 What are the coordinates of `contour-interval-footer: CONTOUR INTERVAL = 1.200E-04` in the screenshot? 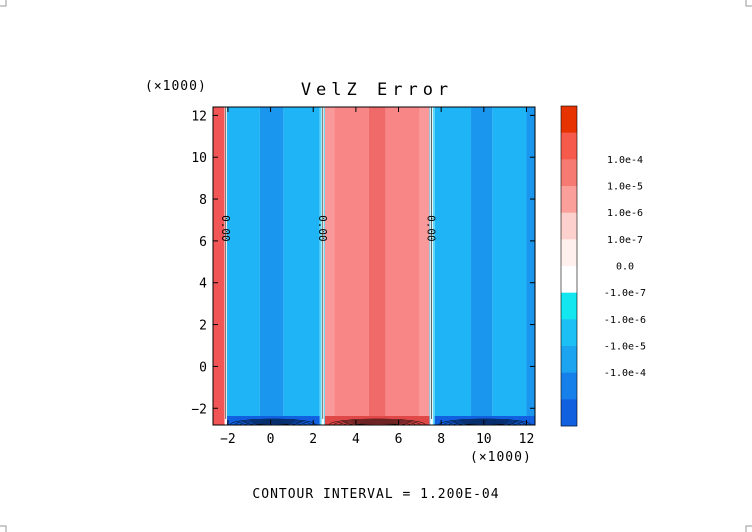 It's located at (375, 494).